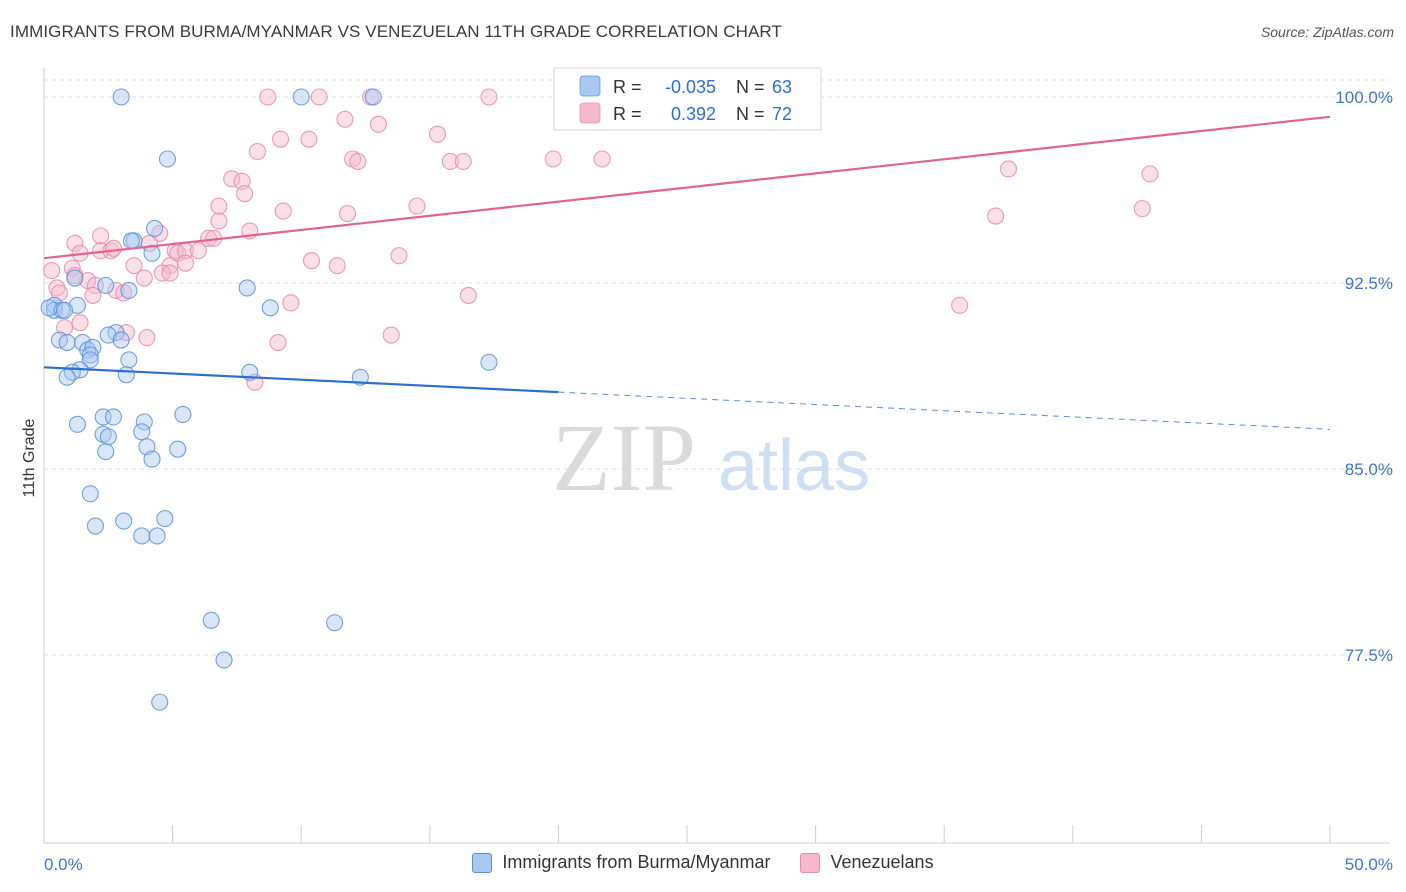 This screenshot has width=1406, height=892. What do you see at coordinates (750, 114) in the screenshot?
I see `legend-n-label-2: N =` at bounding box center [750, 114].